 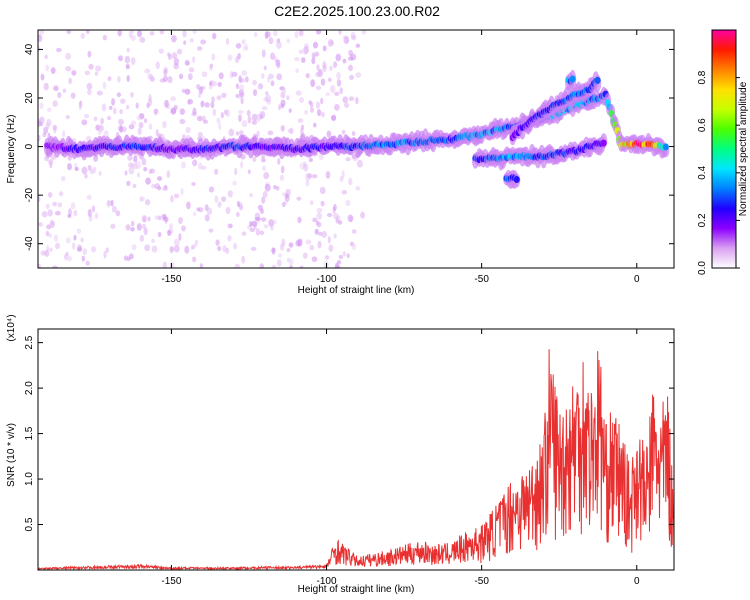 I want to click on y-tick-label: 40, so click(x=29, y=49).